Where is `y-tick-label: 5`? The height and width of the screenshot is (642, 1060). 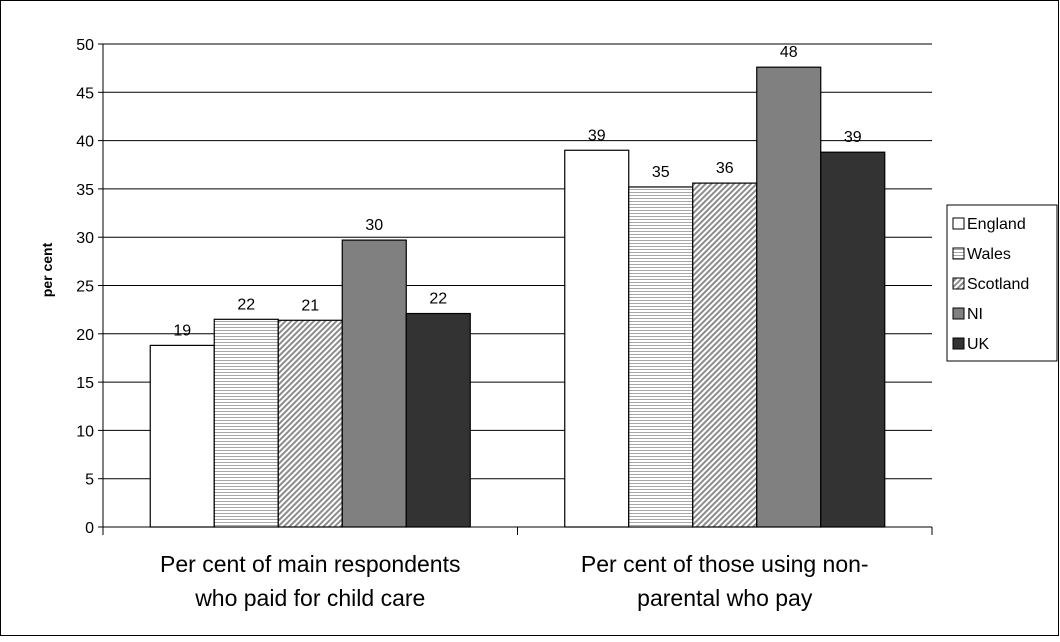 y-tick-label: 5 is located at coordinates (89, 480).